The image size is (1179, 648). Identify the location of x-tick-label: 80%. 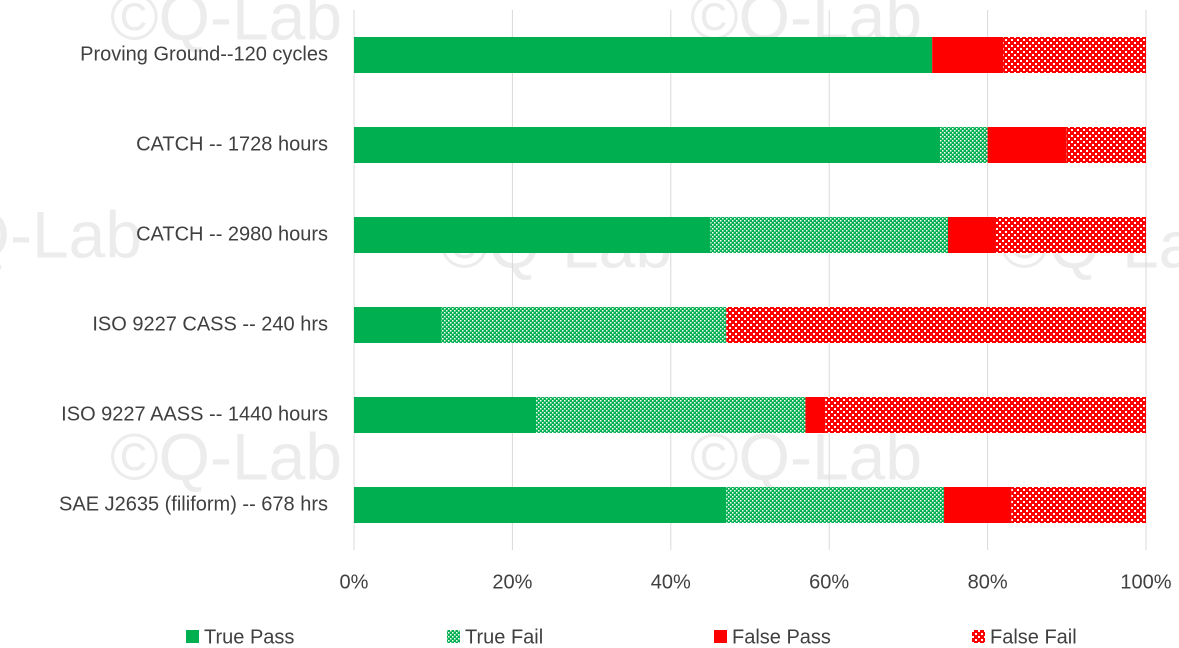
(988, 582).